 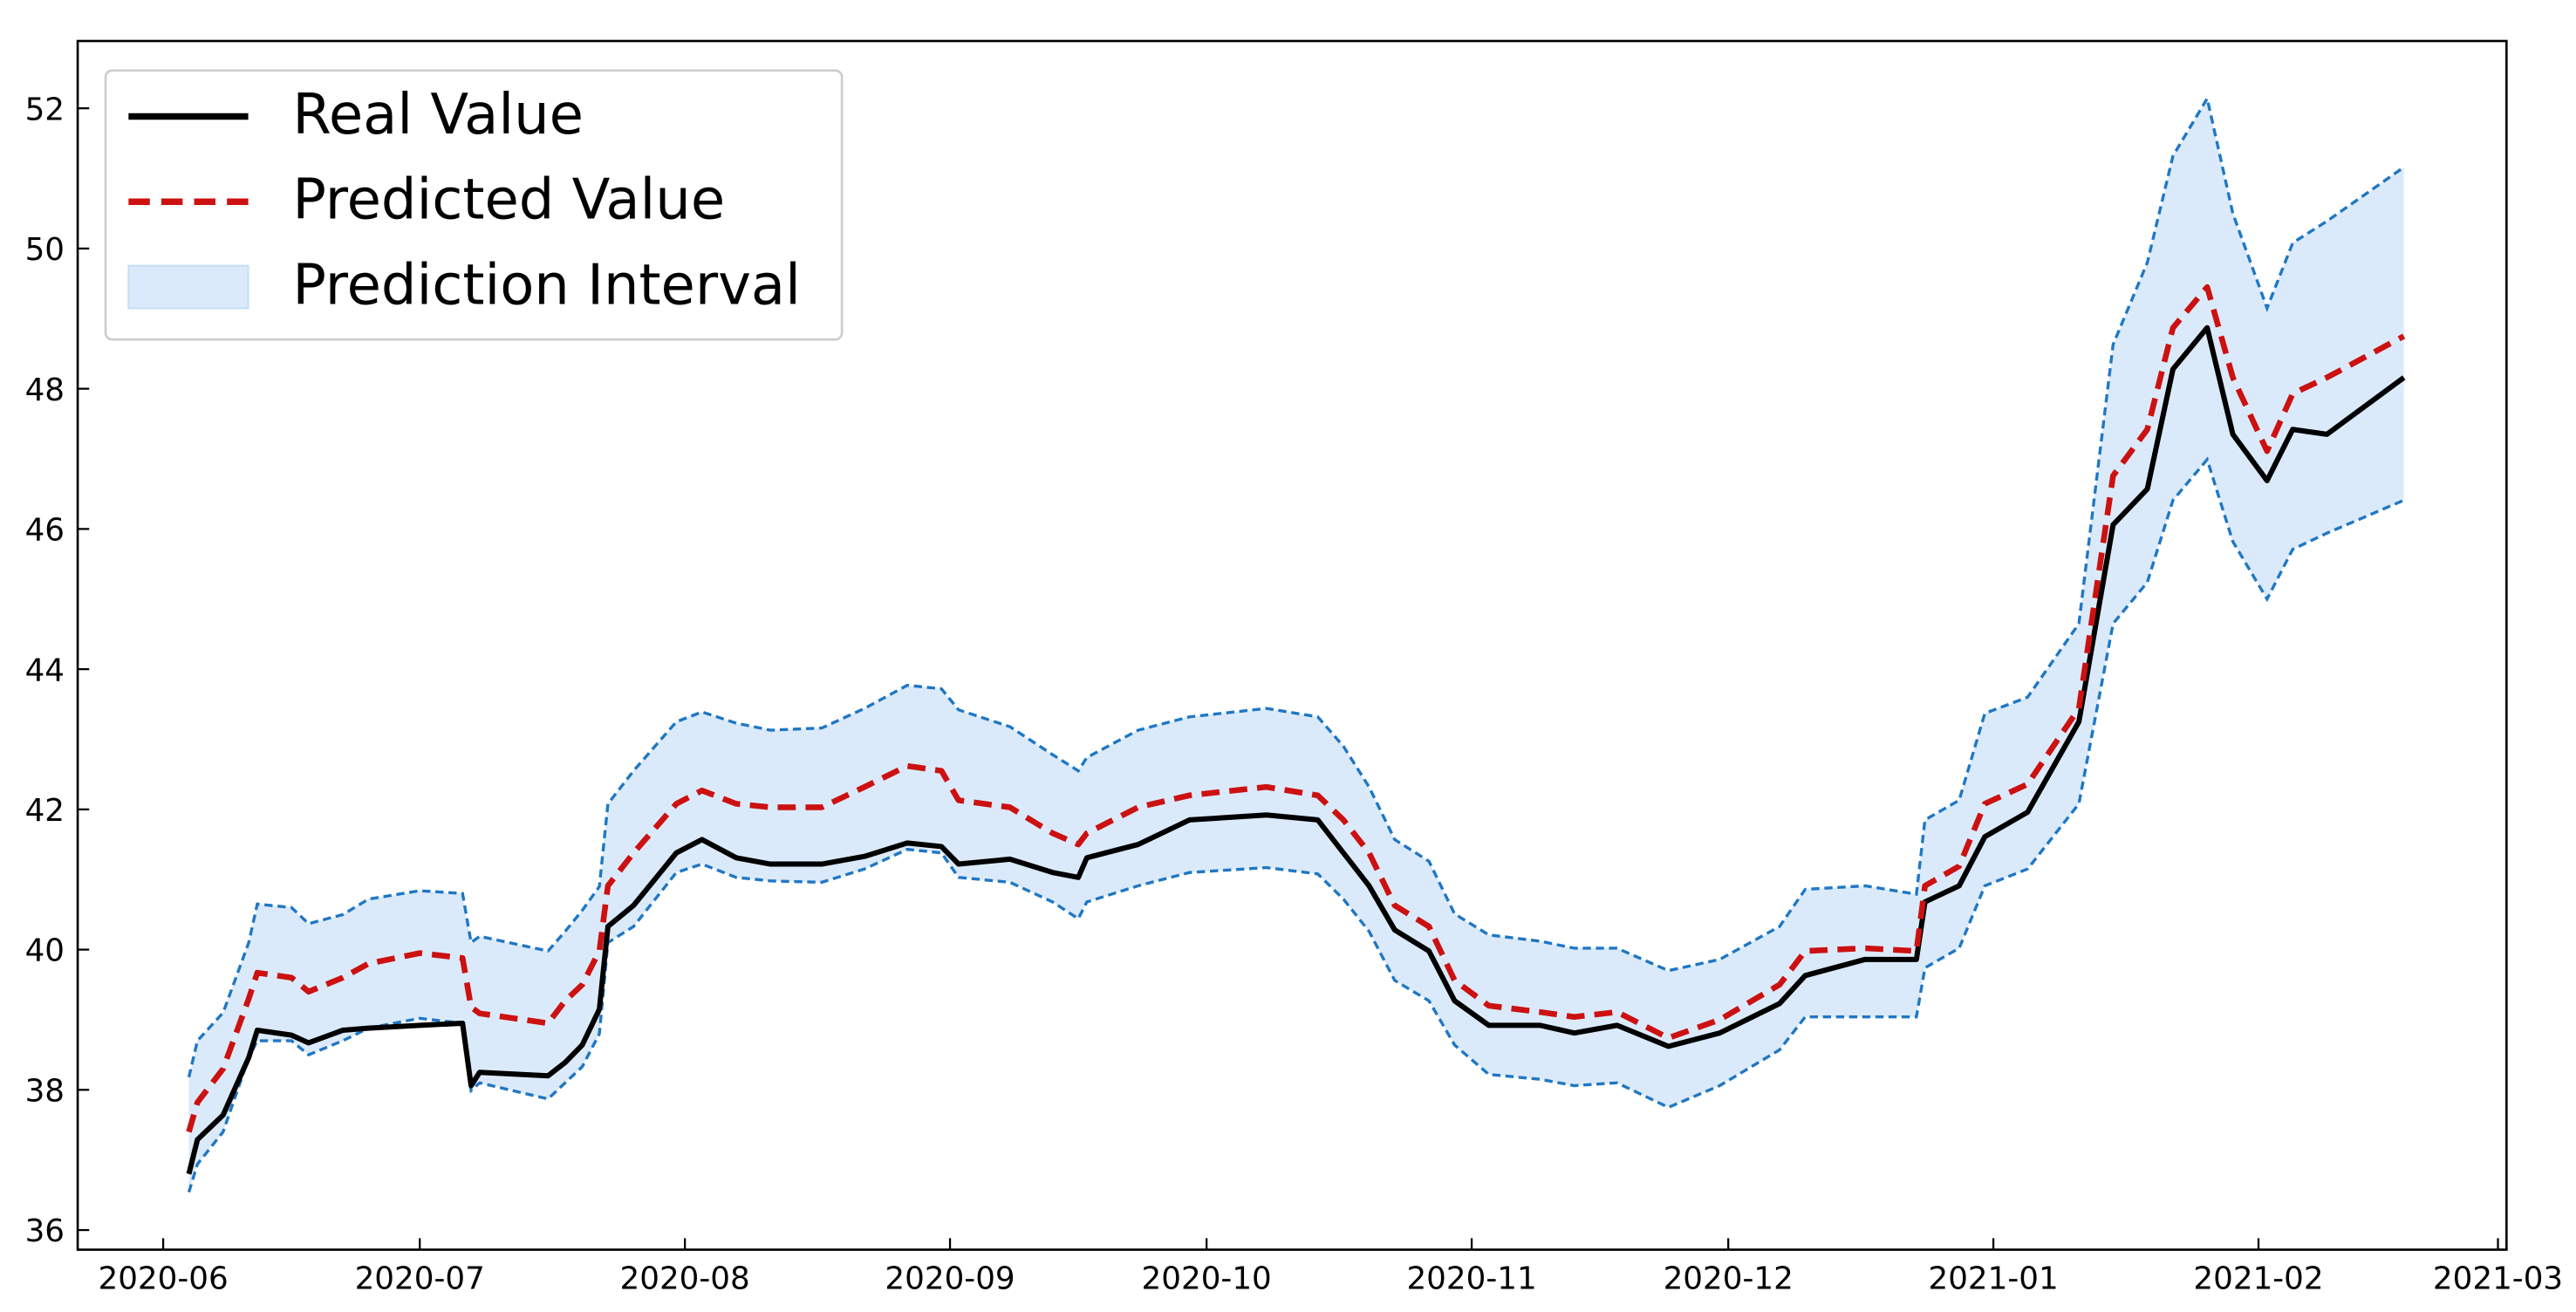 What do you see at coordinates (45, 1091) in the screenshot?
I see `y-tick-label: 38` at bounding box center [45, 1091].